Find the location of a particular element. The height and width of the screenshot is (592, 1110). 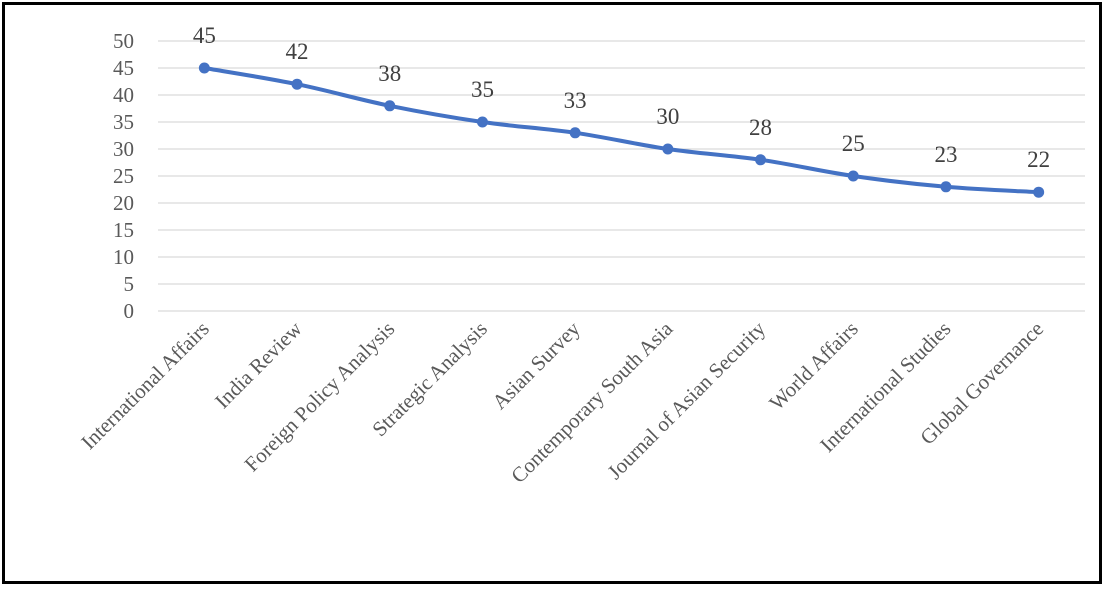

y-tick-label: 15 is located at coordinates (123, 230).